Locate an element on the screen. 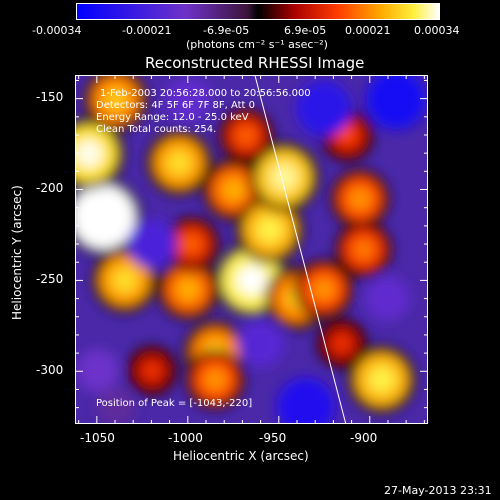 This screenshot has width=500, height=500. x-tick-label-1: -1000 is located at coordinates (185, 438).